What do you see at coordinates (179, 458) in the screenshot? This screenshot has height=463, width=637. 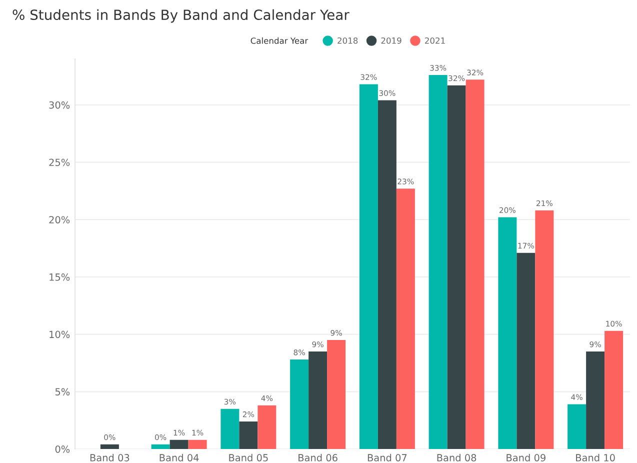 I see `x-tick-label: Band 04` at bounding box center [179, 458].